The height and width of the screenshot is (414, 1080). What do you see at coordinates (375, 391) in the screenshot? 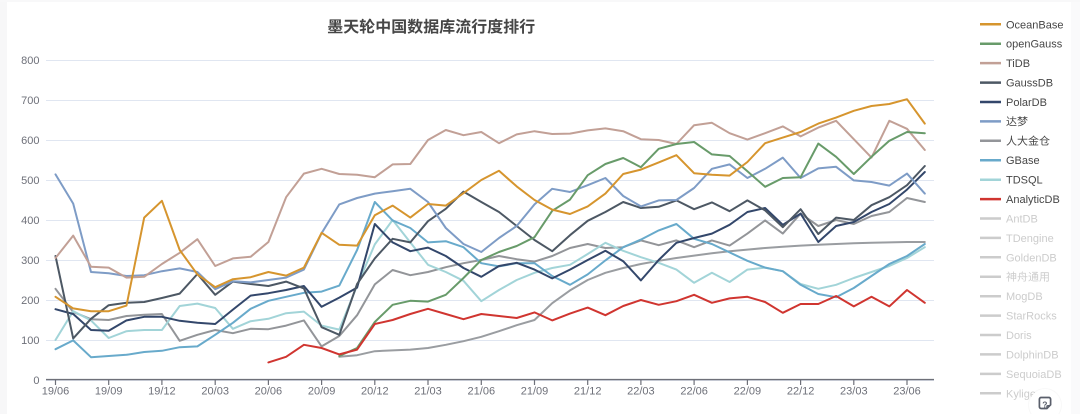
I see `svg-text: 20/12` at bounding box center [375, 391].